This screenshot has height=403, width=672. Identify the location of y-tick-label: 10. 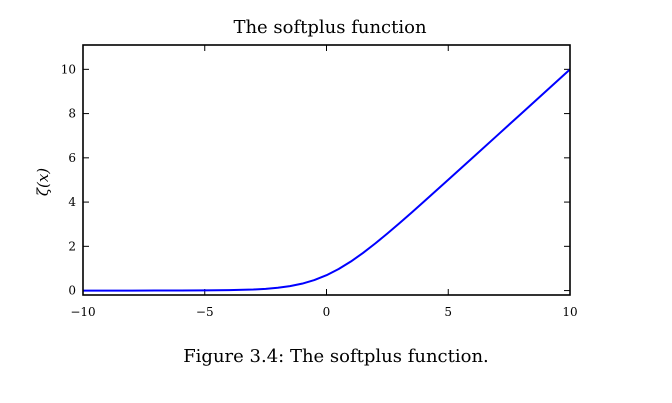
(68, 69).